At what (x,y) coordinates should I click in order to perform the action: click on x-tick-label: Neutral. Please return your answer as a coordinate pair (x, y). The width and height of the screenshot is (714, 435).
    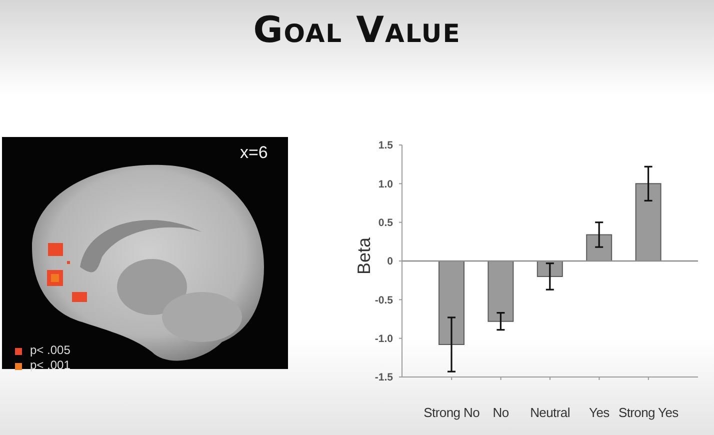
    Looking at the image, I should click on (550, 412).